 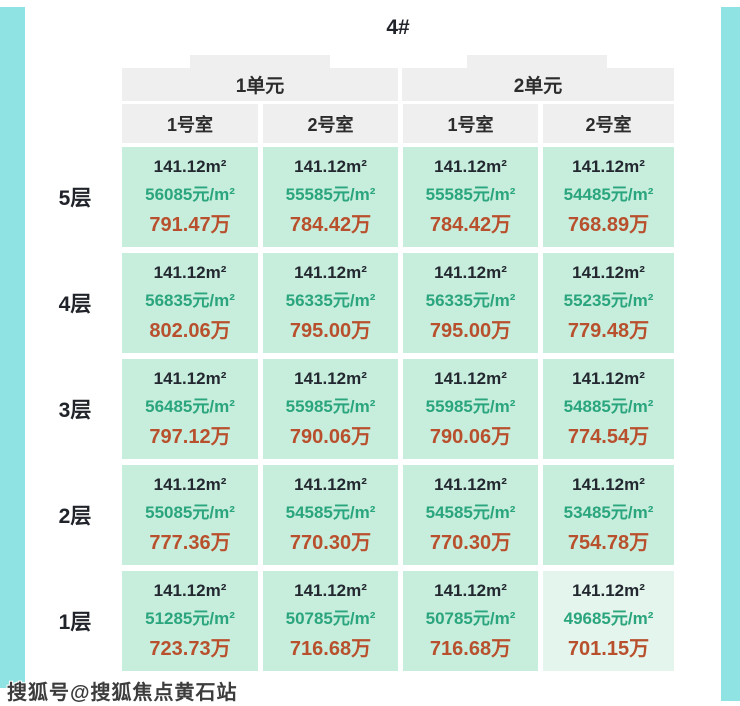 What do you see at coordinates (190, 123) in the screenshot?
I see `room-header-u1-r1: 1号室` at bounding box center [190, 123].